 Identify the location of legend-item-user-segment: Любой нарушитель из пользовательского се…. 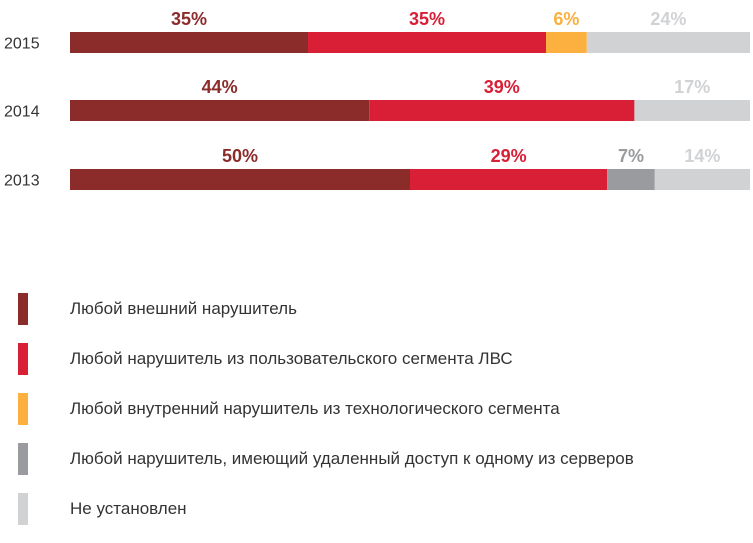
(385, 368).